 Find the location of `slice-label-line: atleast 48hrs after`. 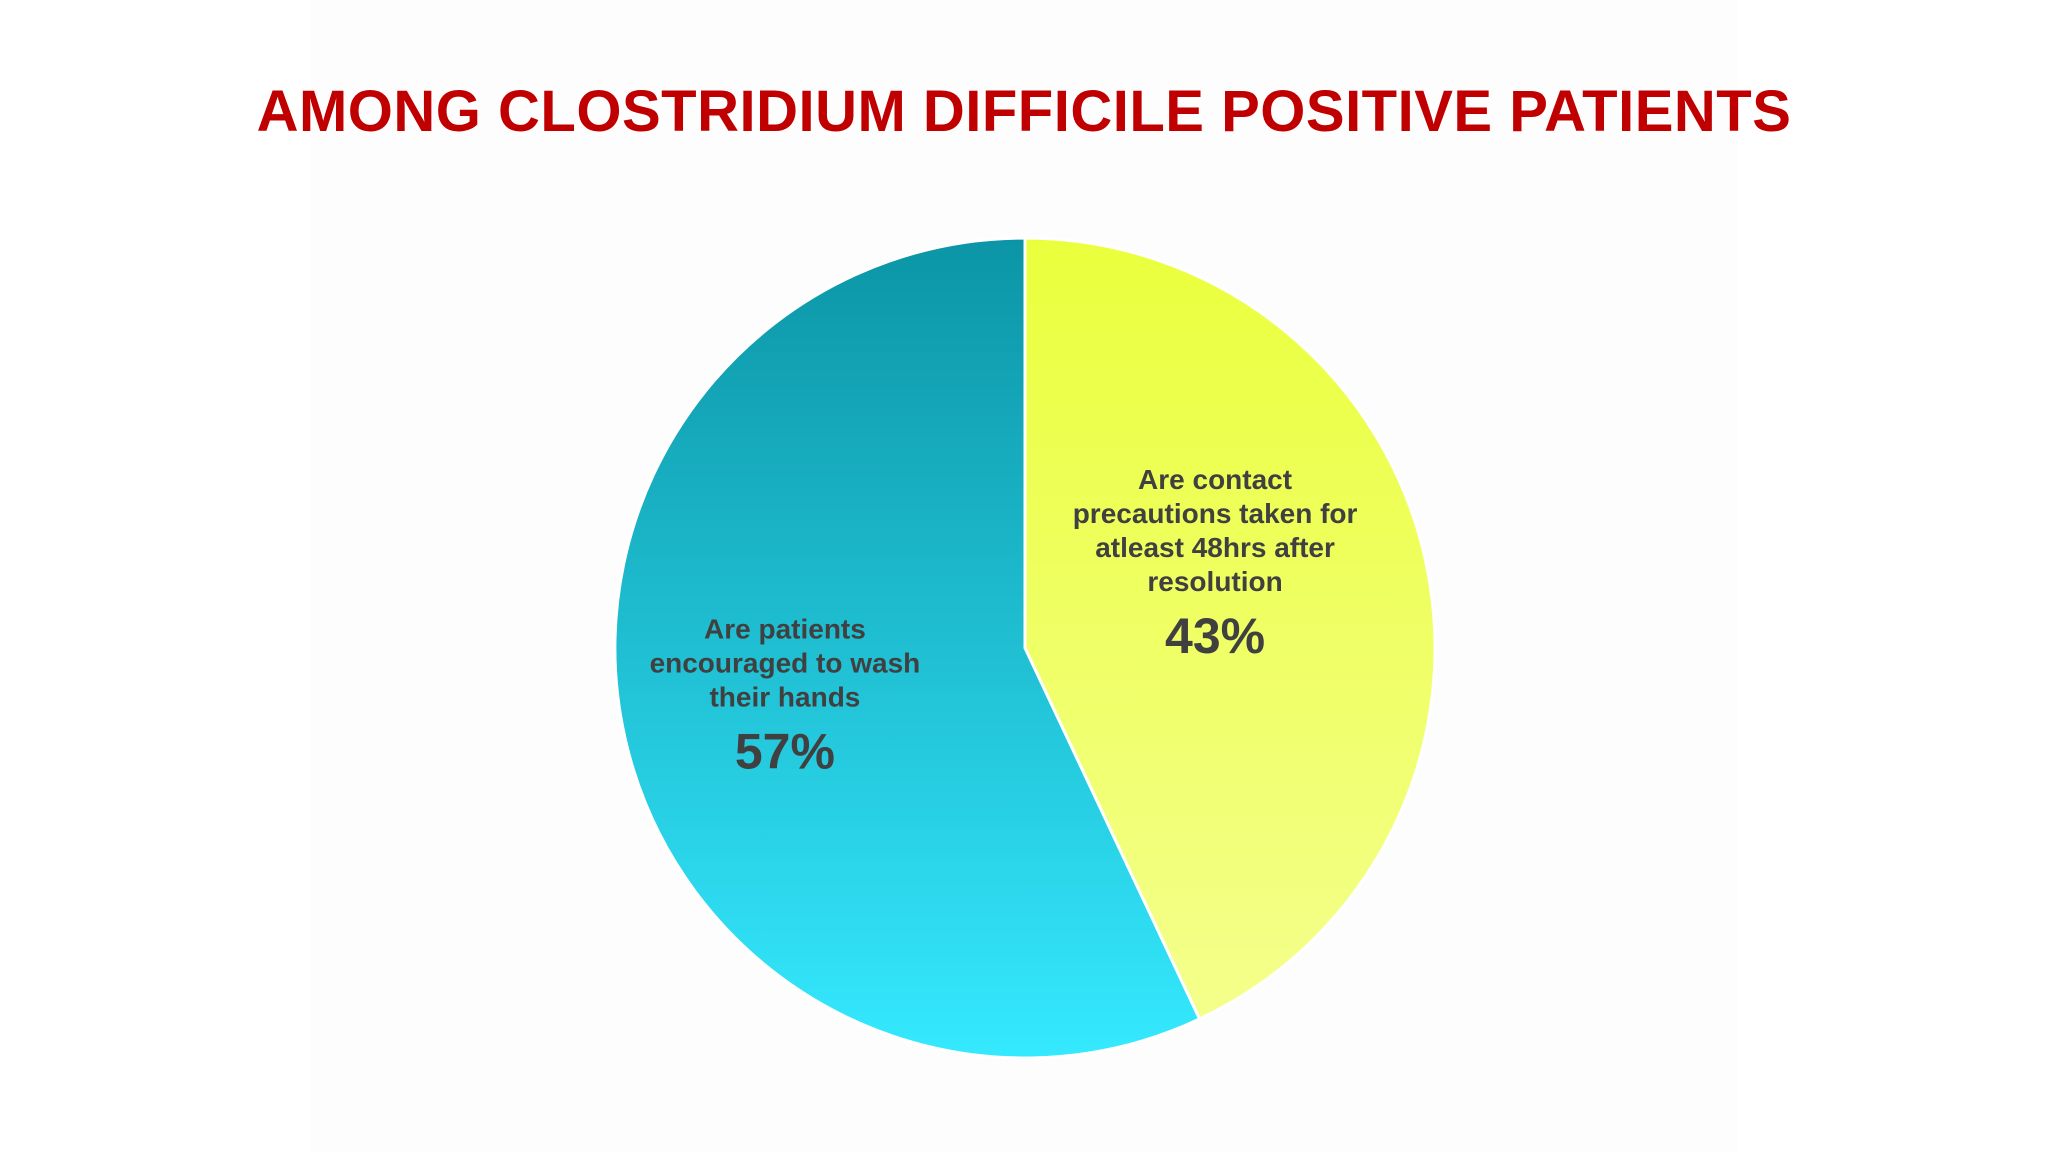

slice-label-line: atleast 48hrs after is located at coordinates (1215, 547).